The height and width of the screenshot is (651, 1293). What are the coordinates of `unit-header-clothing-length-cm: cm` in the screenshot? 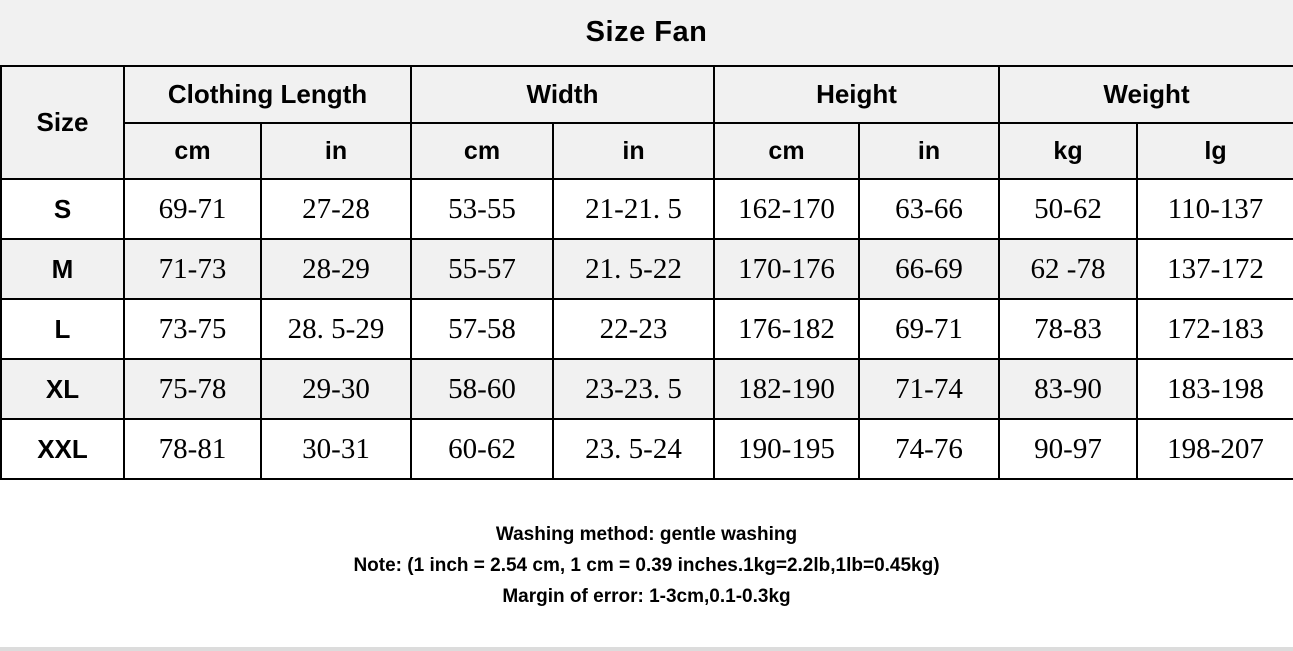 It's located at (192, 151).